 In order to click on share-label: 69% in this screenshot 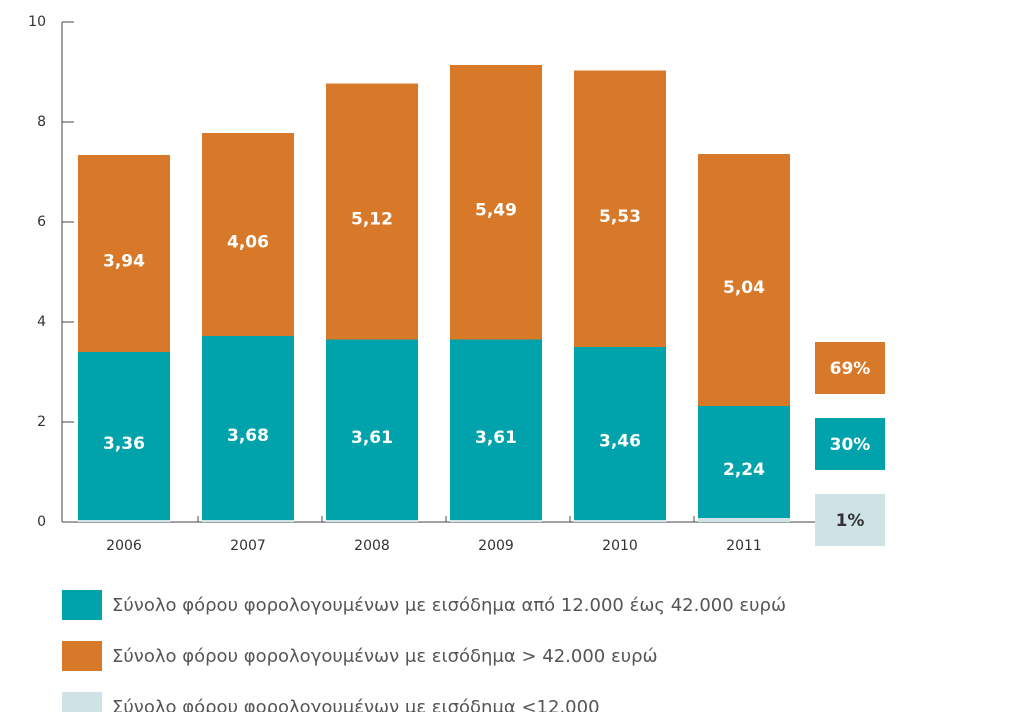, I will do `click(850, 369)`.